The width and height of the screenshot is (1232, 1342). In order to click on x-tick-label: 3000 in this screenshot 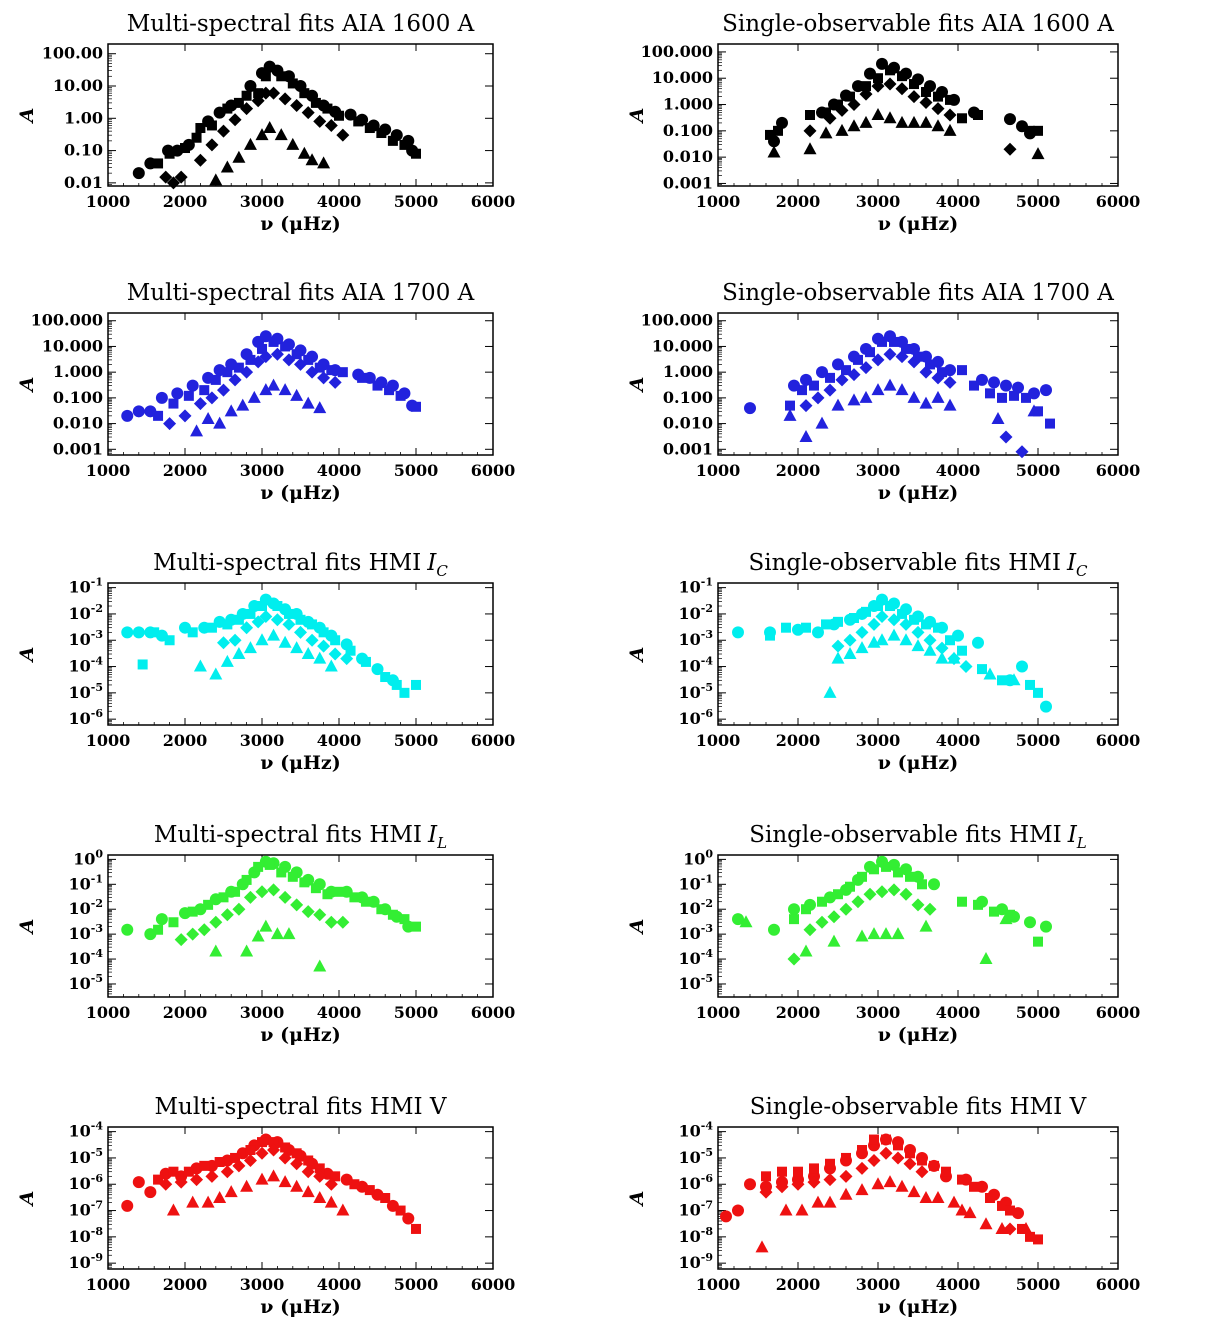, I will do `click(878, 470)`.